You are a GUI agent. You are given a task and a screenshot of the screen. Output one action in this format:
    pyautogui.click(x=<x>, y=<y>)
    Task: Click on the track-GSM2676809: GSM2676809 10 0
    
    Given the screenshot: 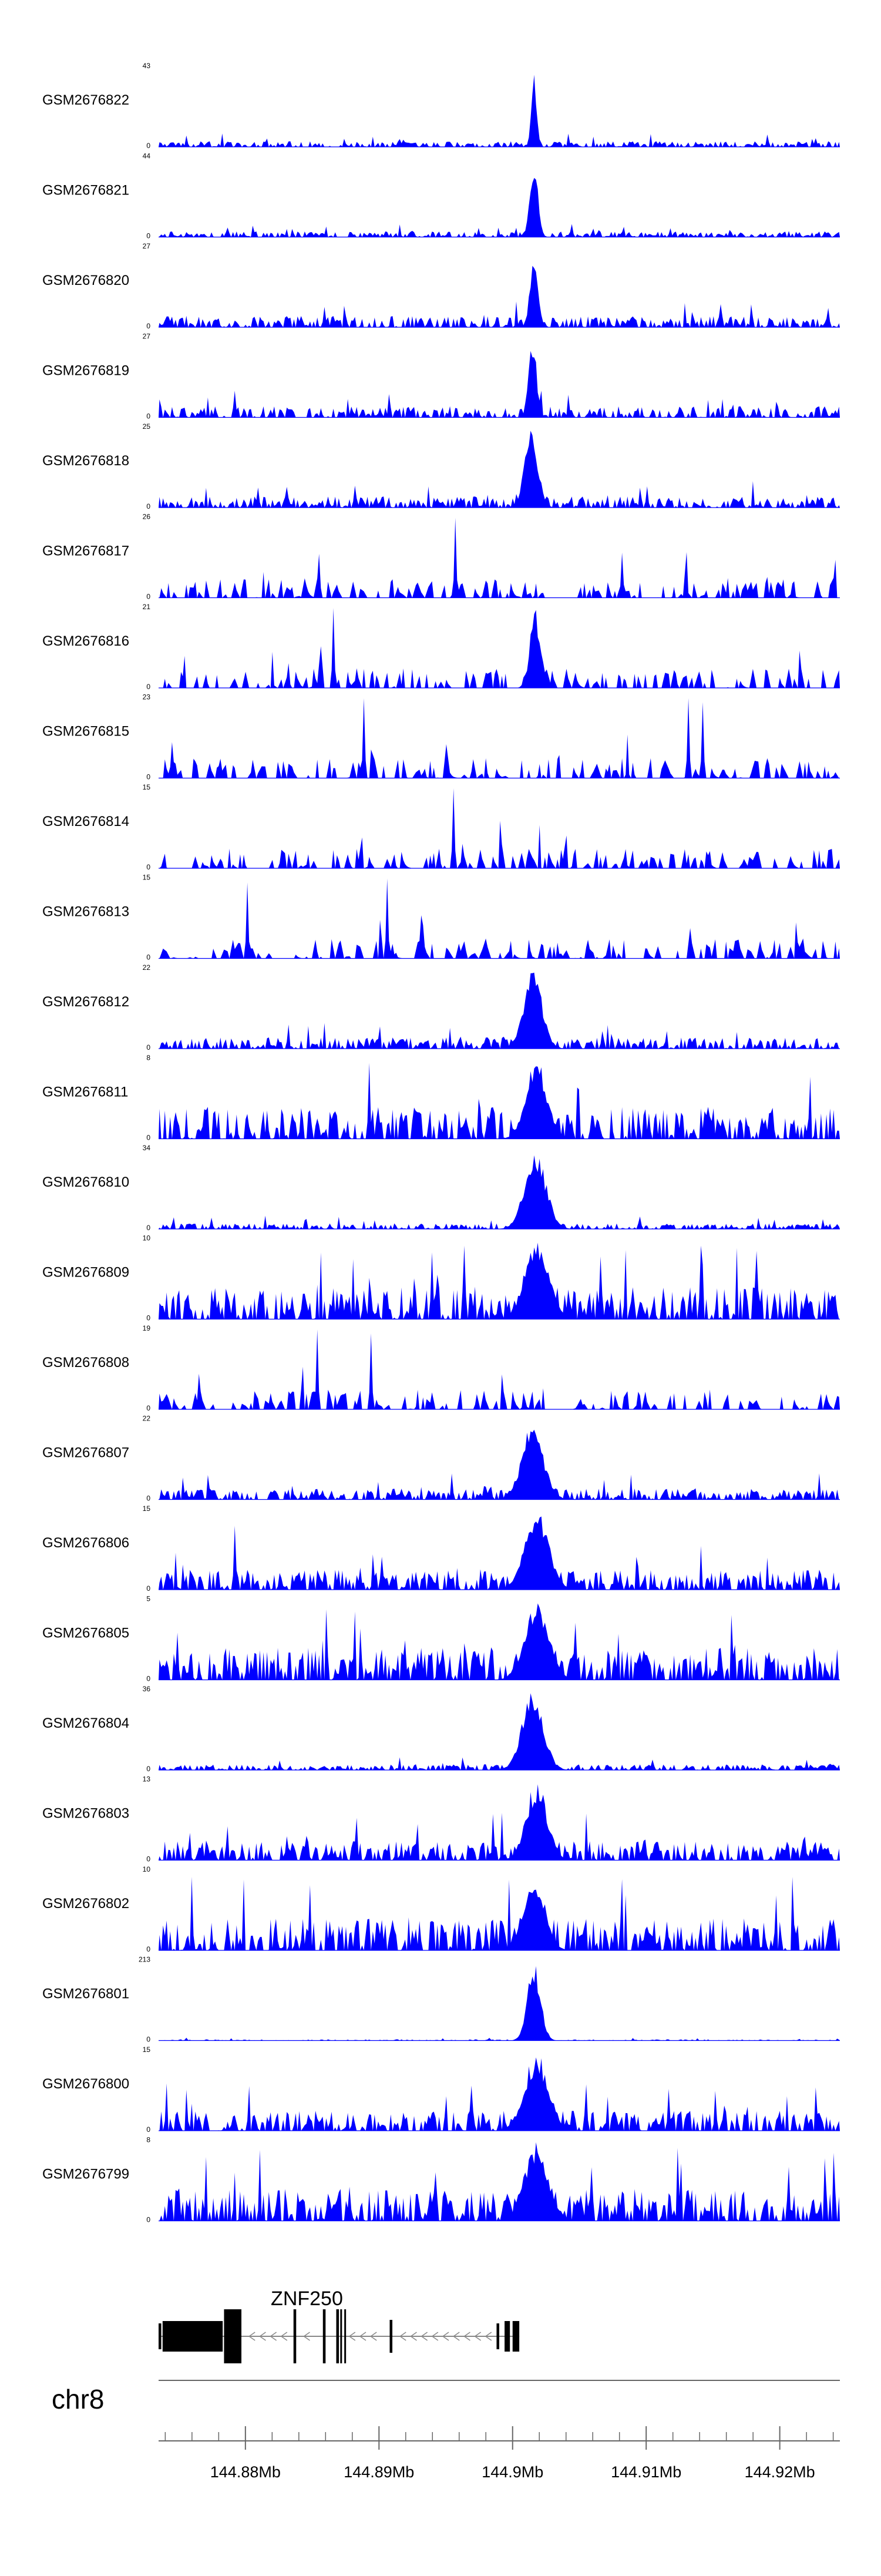 What is the action you would take?
    pyautogui.click(x=441, y=1278)
    